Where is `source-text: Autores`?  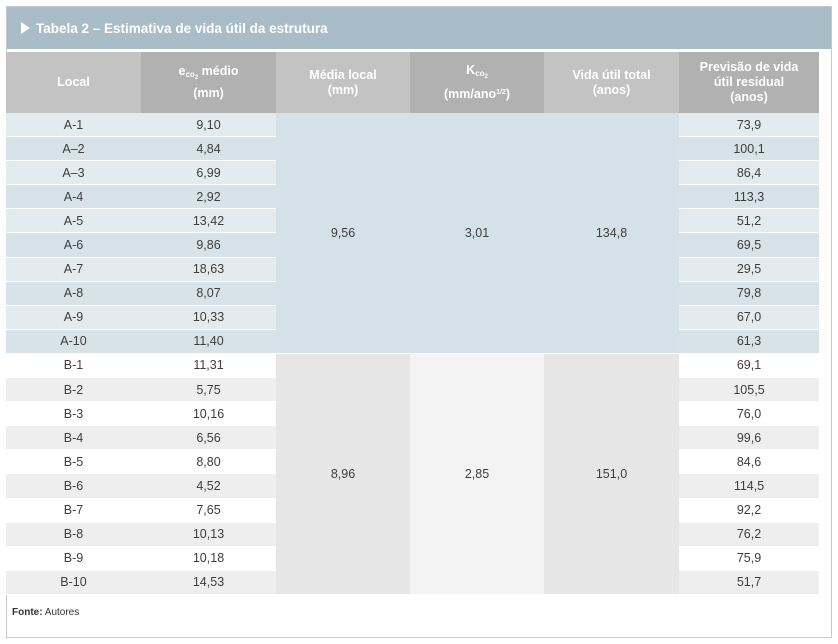 source-text: Autores is located at coordinates (61, 612).